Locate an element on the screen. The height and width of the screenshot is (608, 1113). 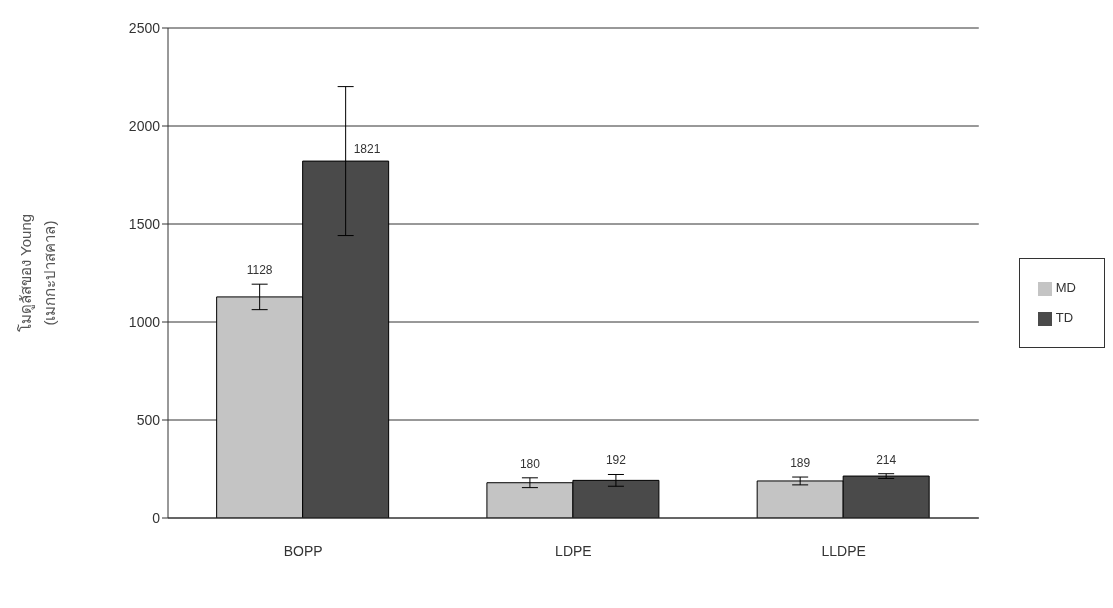
data-label: 189 is located at coordinates (800, 463).